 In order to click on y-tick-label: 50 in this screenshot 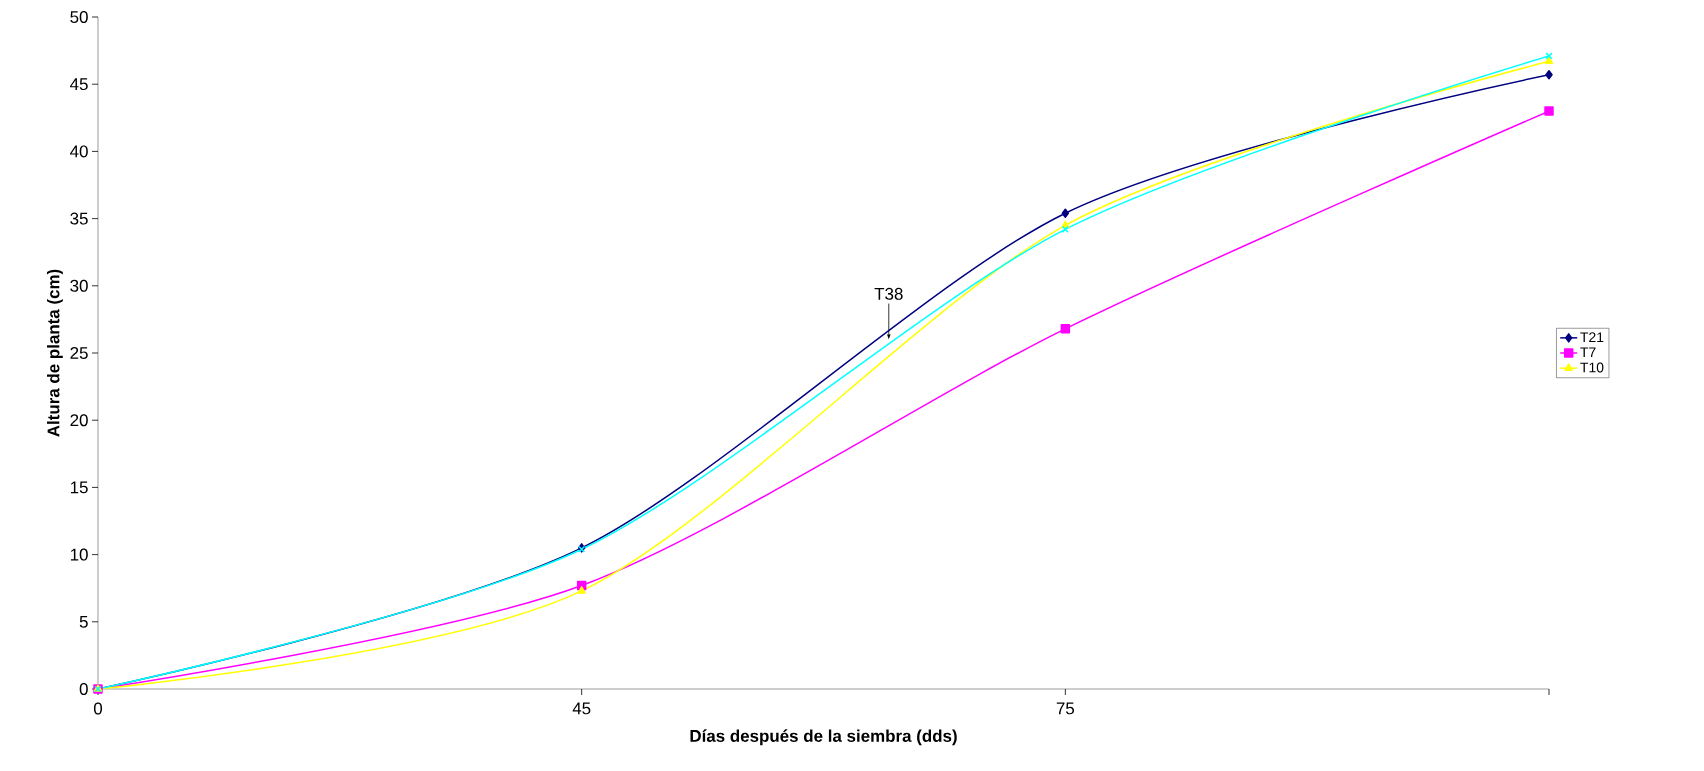, I will do `click(79, 17)`.